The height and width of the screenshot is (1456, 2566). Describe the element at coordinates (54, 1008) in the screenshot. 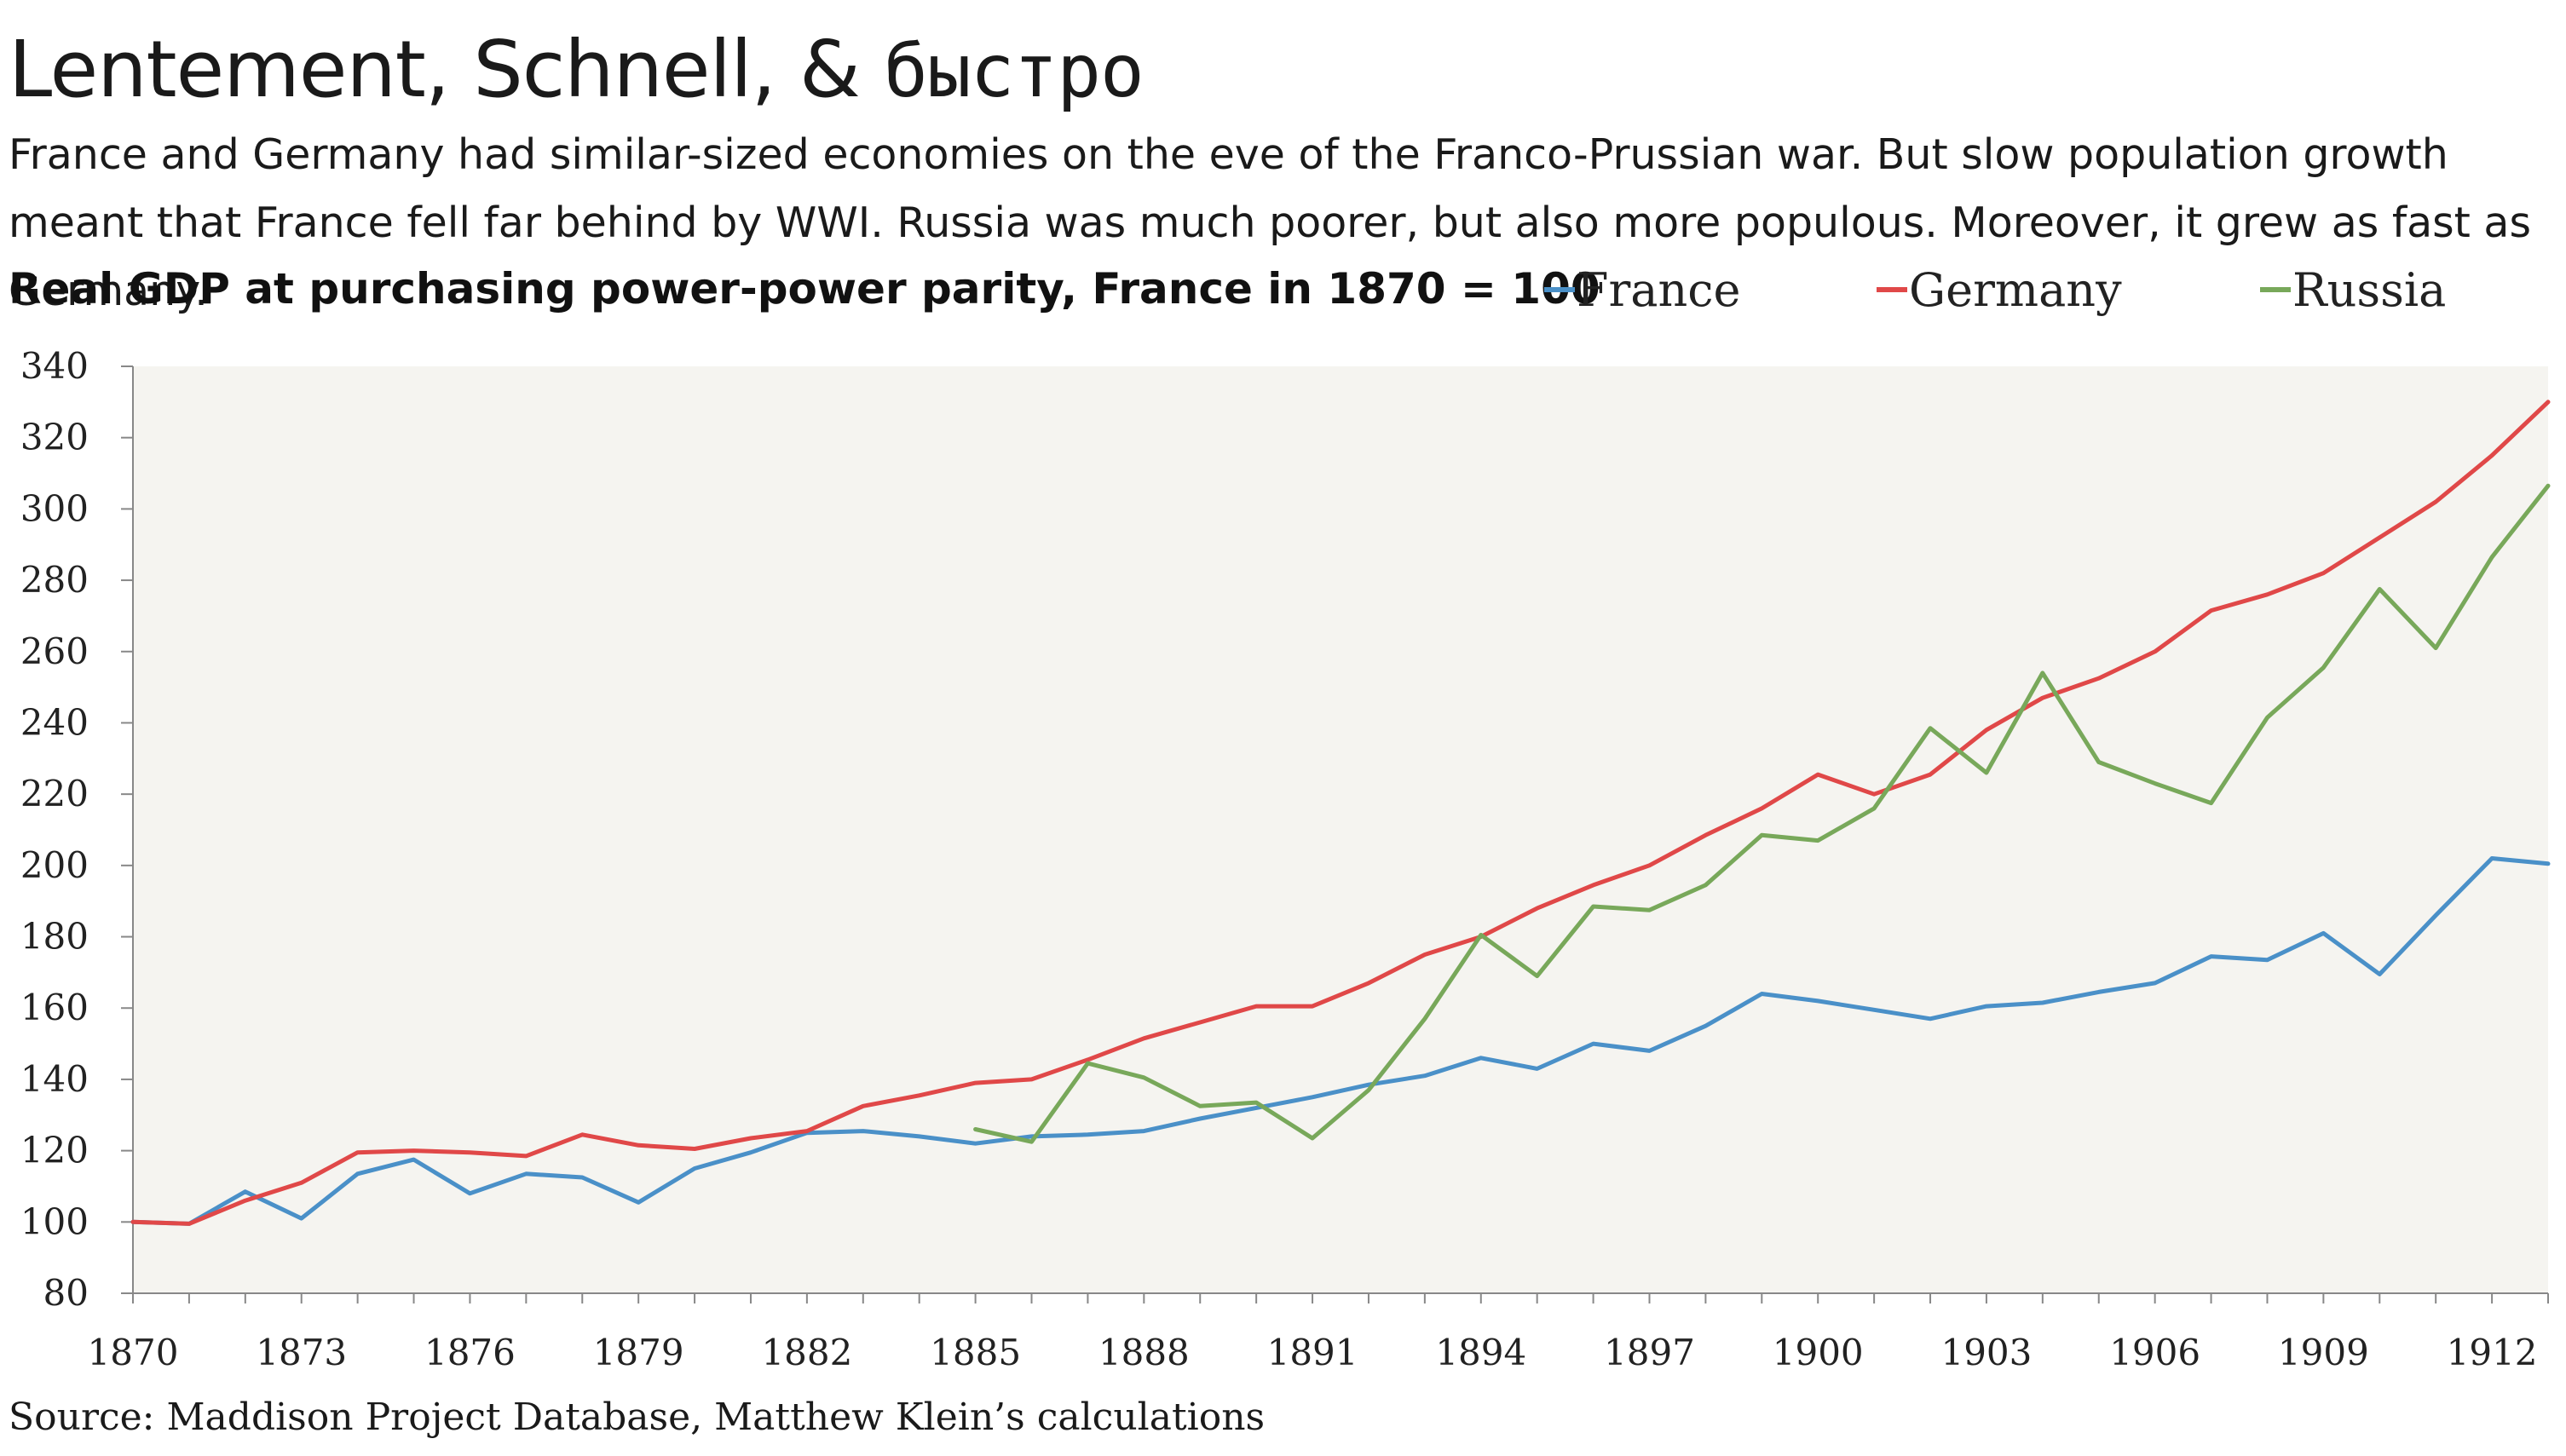

I see `y-tick-label: 160` at that location.